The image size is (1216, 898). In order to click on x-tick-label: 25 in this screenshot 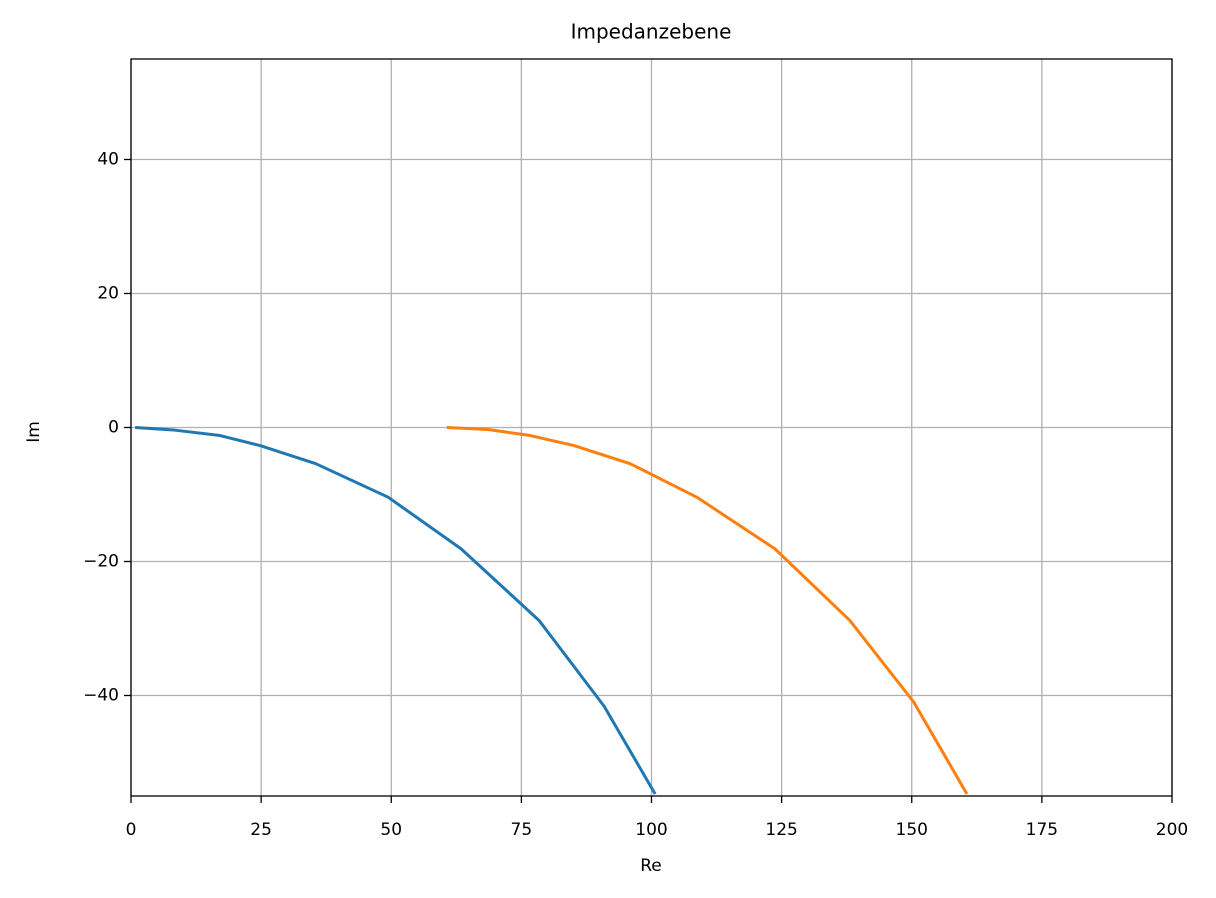, I will do `click(261, 830)`.